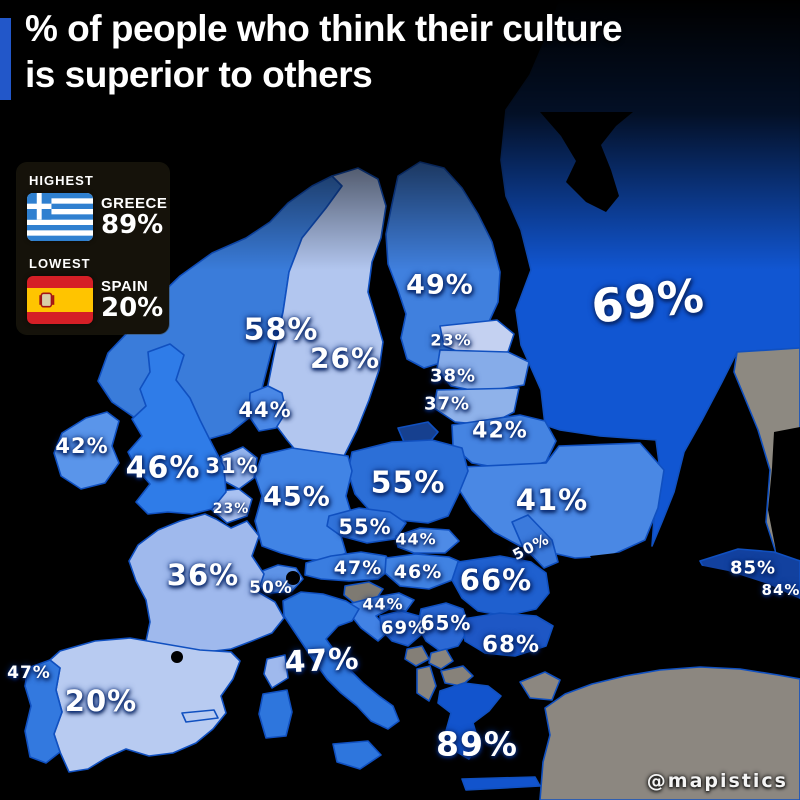  What do you see at coordinates (341, 660) in the screenshot?
I see `country-italy` at bounding box center [341, 660].